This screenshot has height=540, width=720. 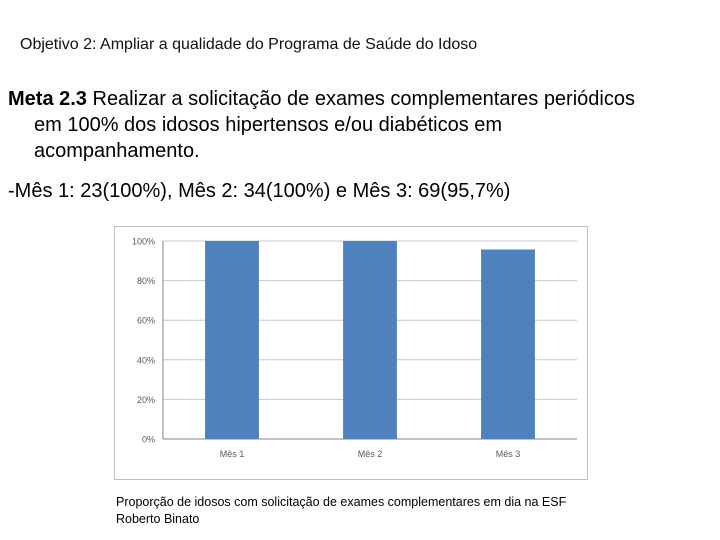 What do you see at coordinates (508, 454) in the screenshot?
I see `x-tick-label: Mês 3` at bounding box center [508, 454].